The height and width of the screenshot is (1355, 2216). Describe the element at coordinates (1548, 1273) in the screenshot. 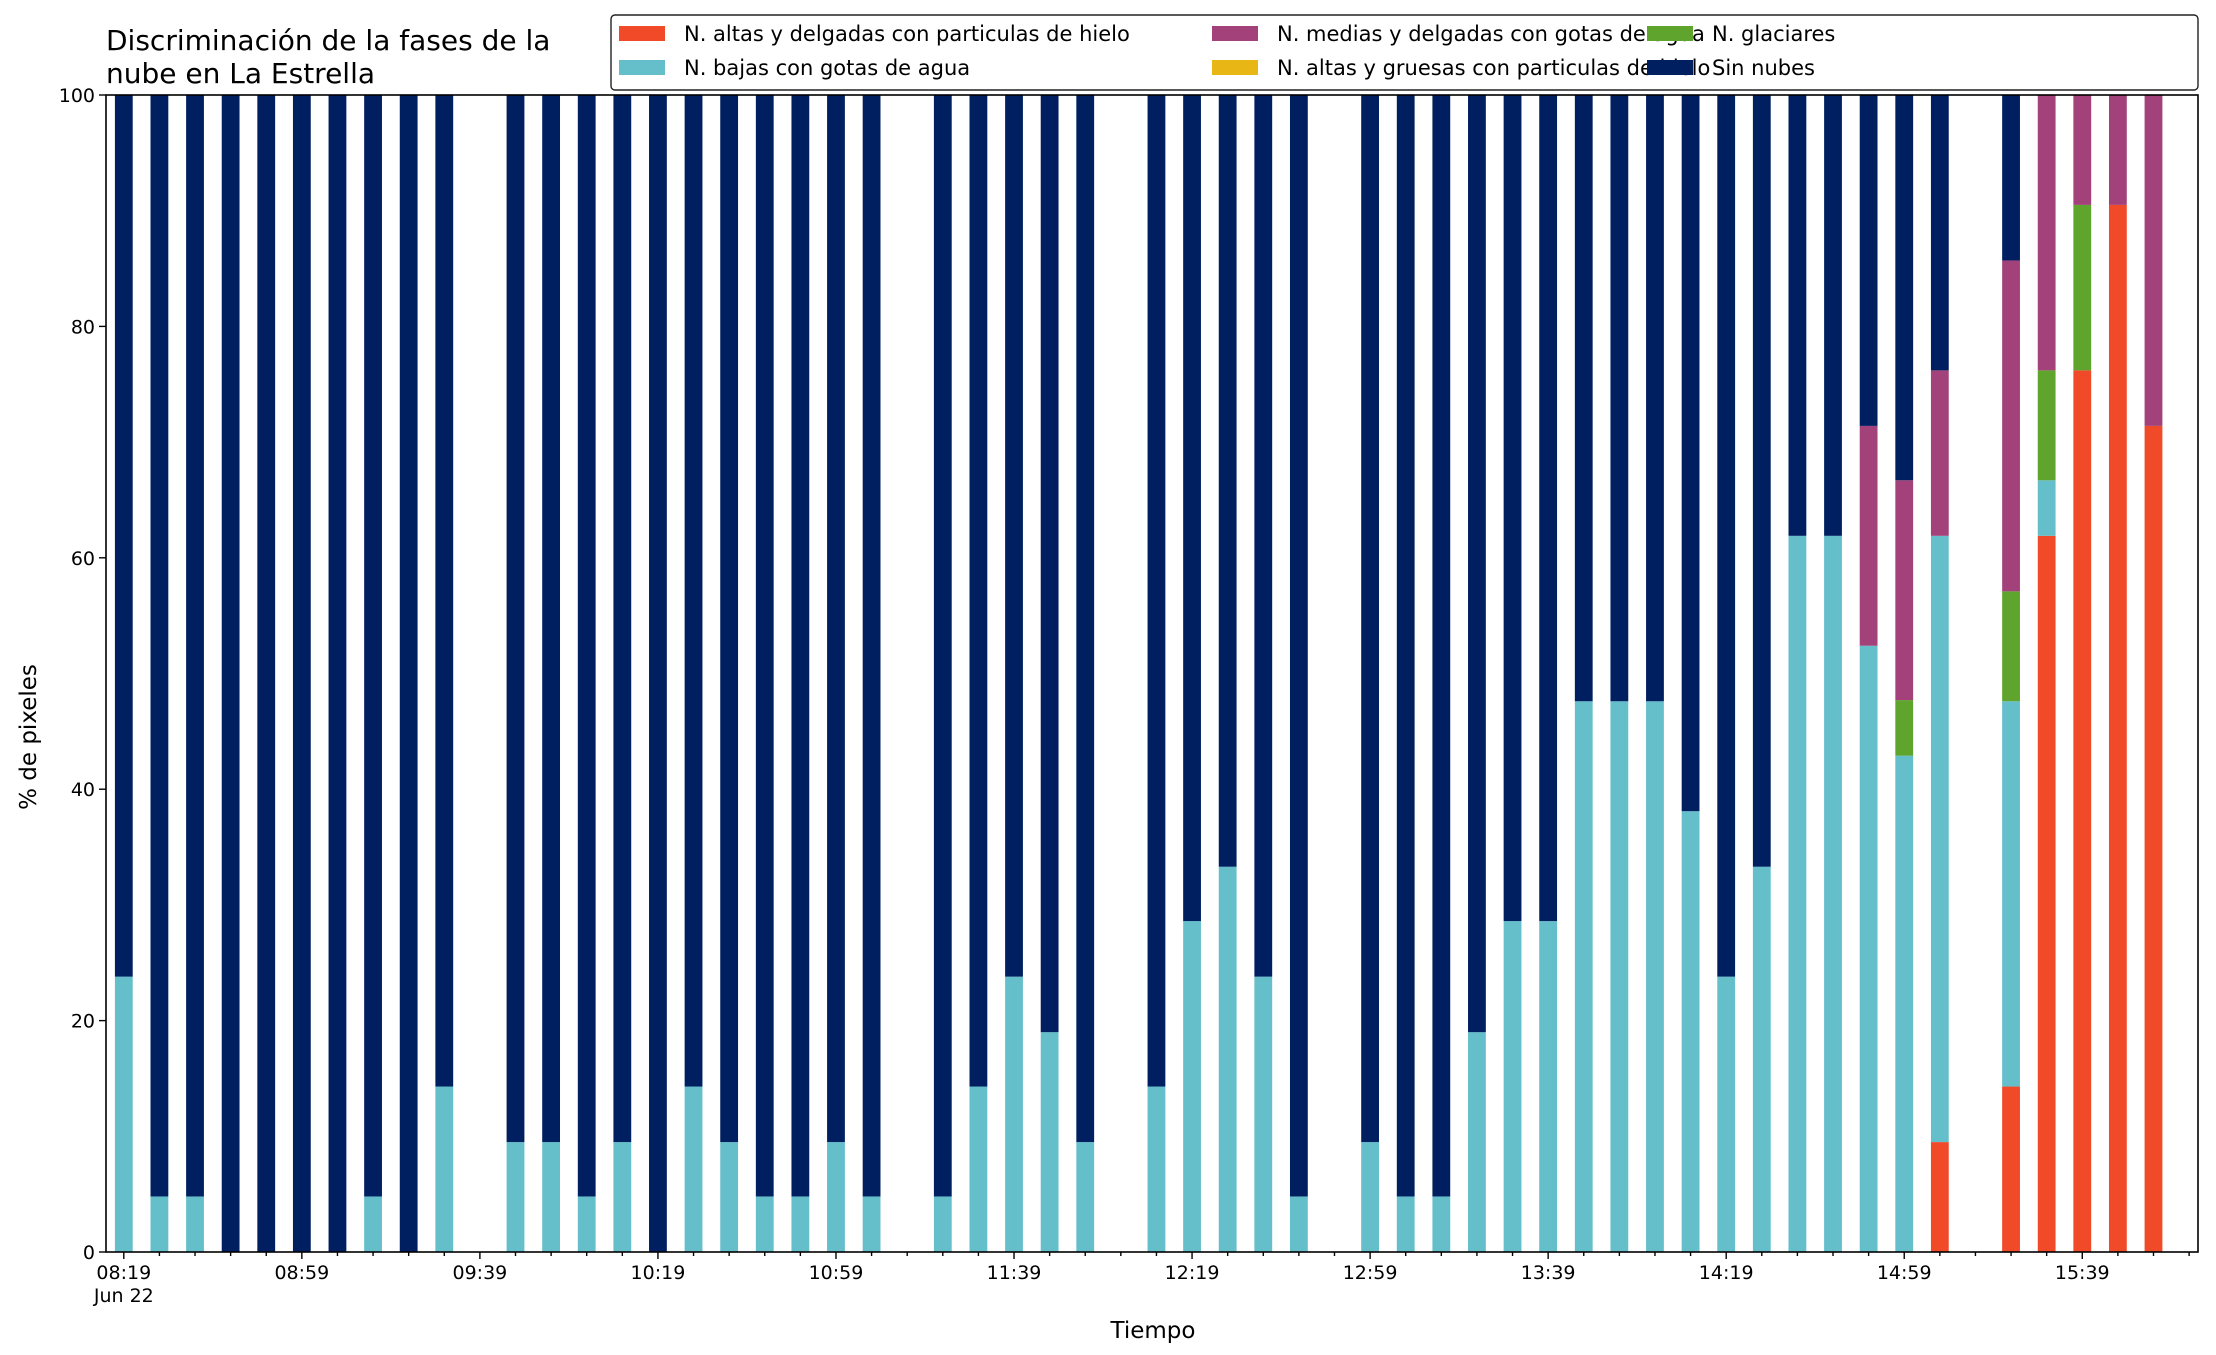

I see `x-tick-label: 13:39` at that location.